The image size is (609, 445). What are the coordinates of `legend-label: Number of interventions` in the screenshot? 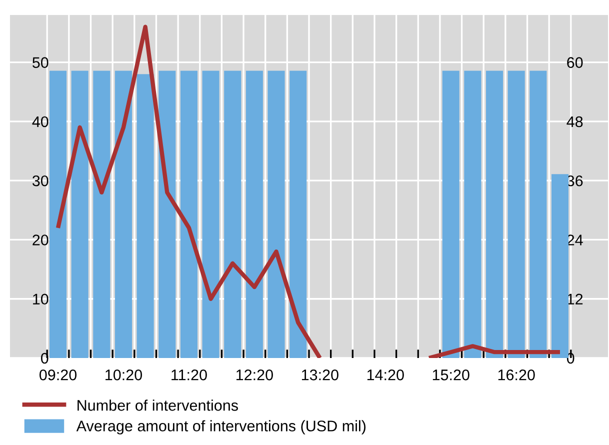 It's located at (158, 405).